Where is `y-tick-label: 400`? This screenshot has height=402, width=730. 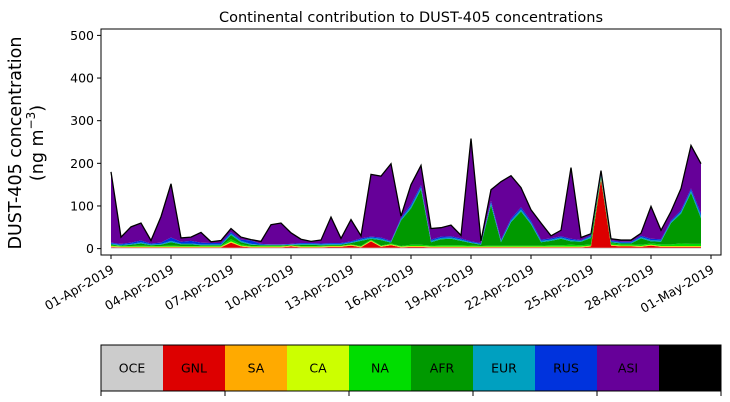 y-tick-label: 400 is located at coordinates (82, 78).